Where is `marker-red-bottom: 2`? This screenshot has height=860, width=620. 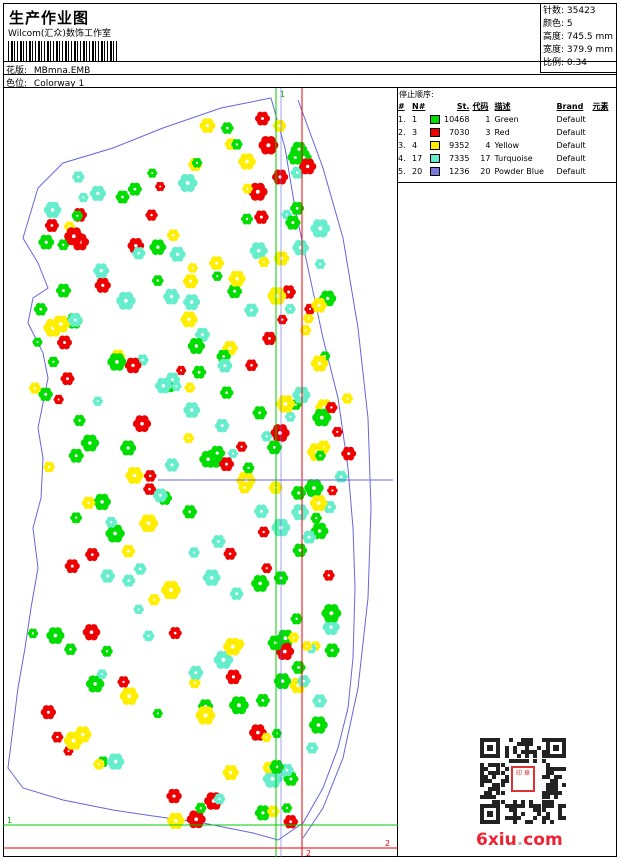
marker-red-bottom: 2 is located at coordinates (308, 853).